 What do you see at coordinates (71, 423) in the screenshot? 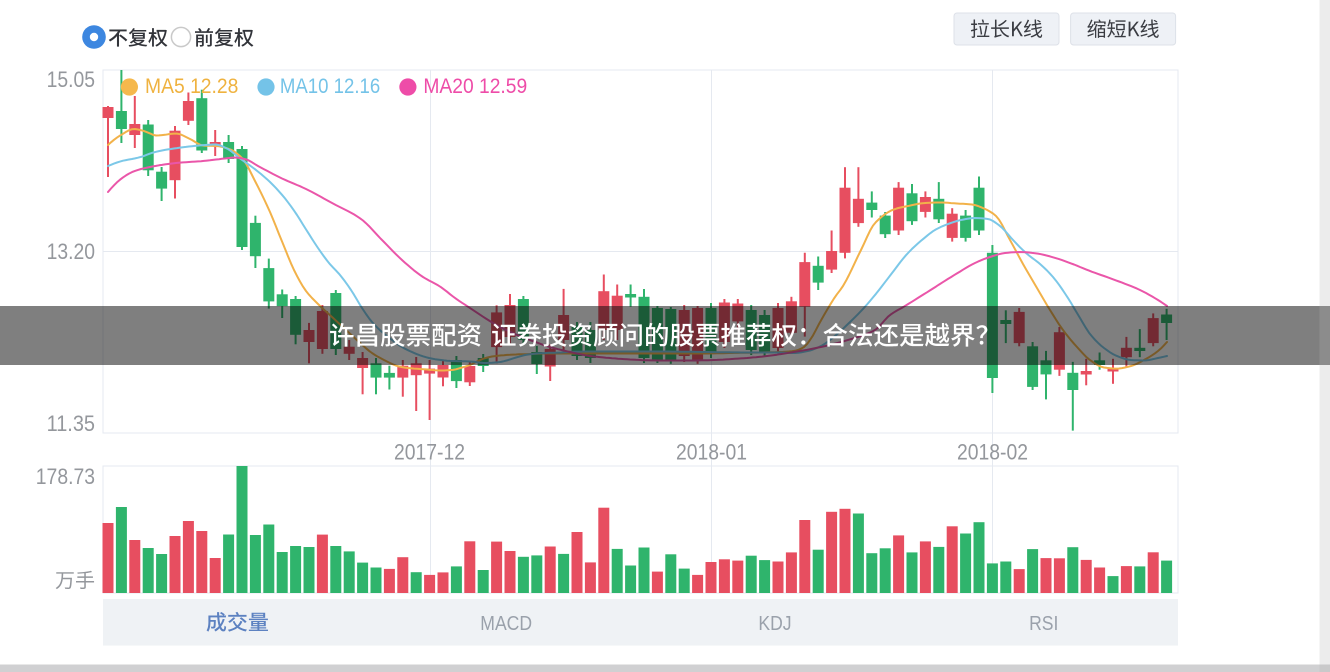
I see `svg-text: 11.35` at bounding box center [71, 423].